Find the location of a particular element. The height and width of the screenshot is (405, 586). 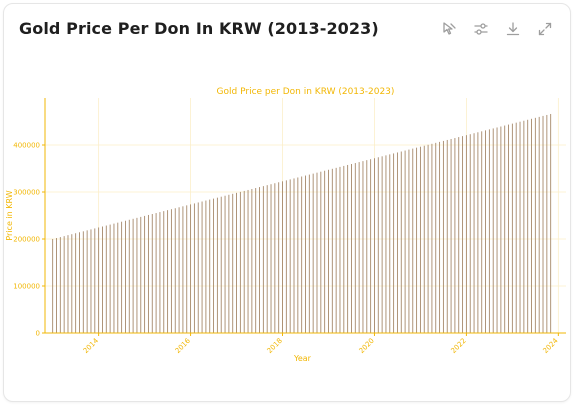

y-tick-label: 400000 is located at coordinates (26, 146).